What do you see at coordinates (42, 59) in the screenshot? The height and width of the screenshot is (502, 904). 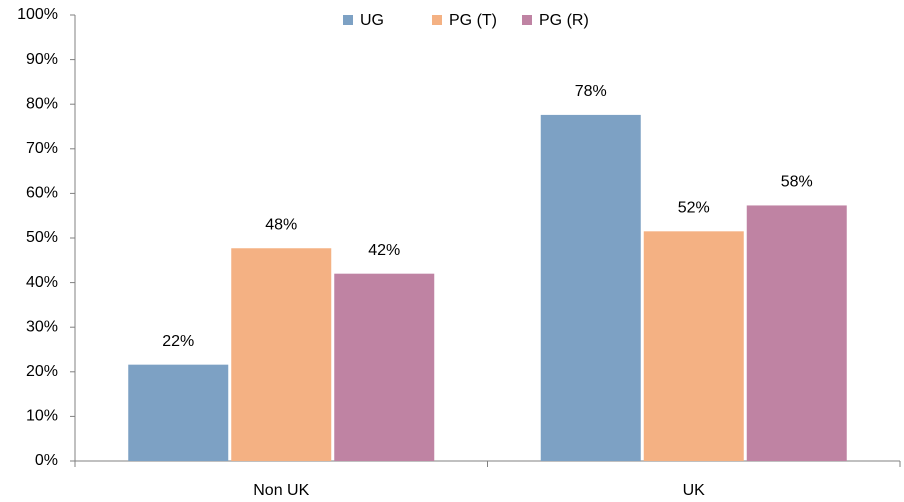 I see `y-tick-label: 90%` at bounding box center [42, 59].